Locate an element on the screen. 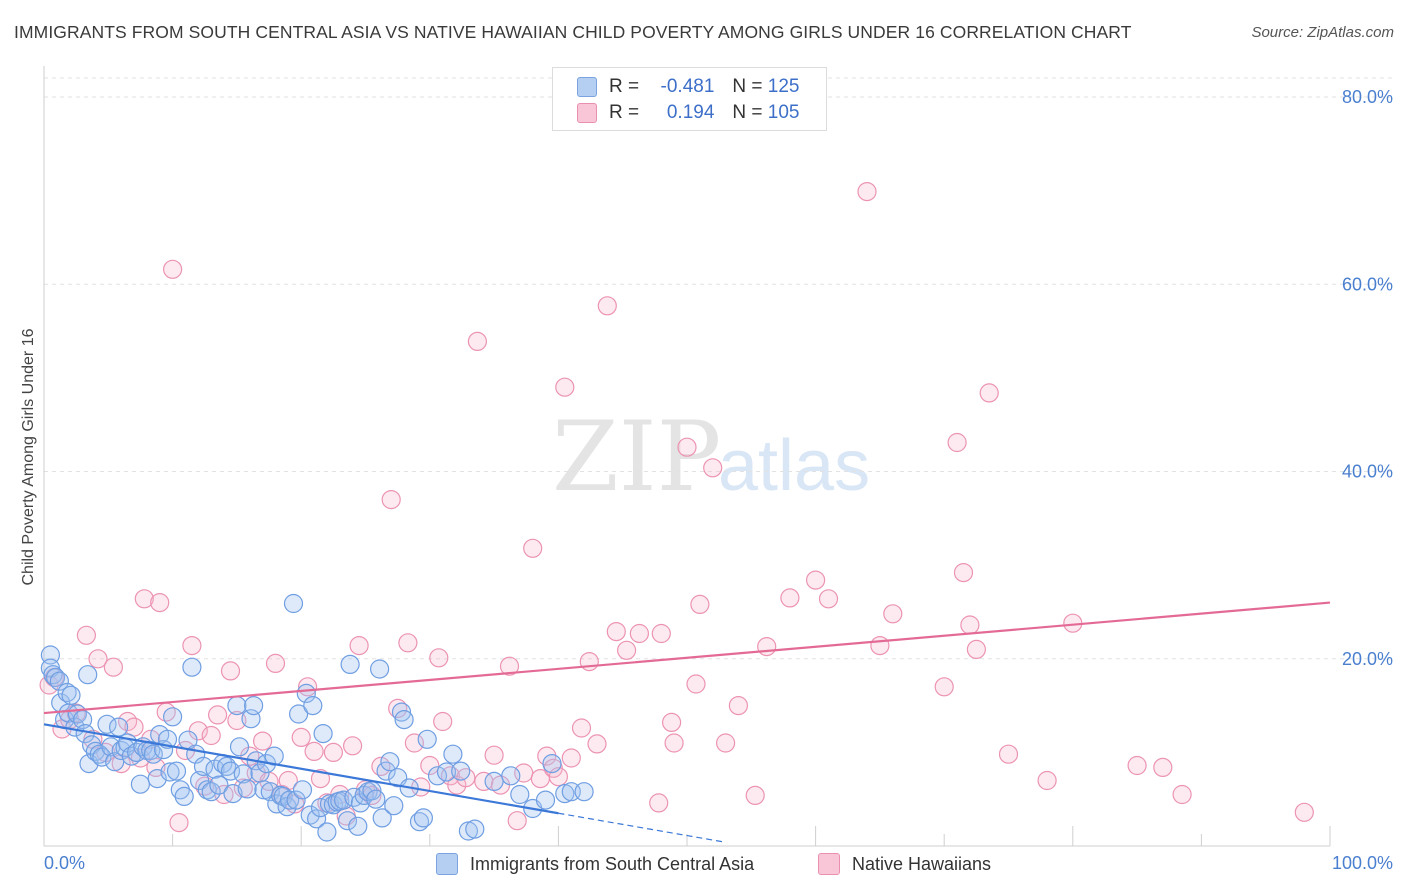 Image resolution: width=1406 pixels, height=892 pixels. y-tick-label: 40.0% is located at coordinates (1367, 472).